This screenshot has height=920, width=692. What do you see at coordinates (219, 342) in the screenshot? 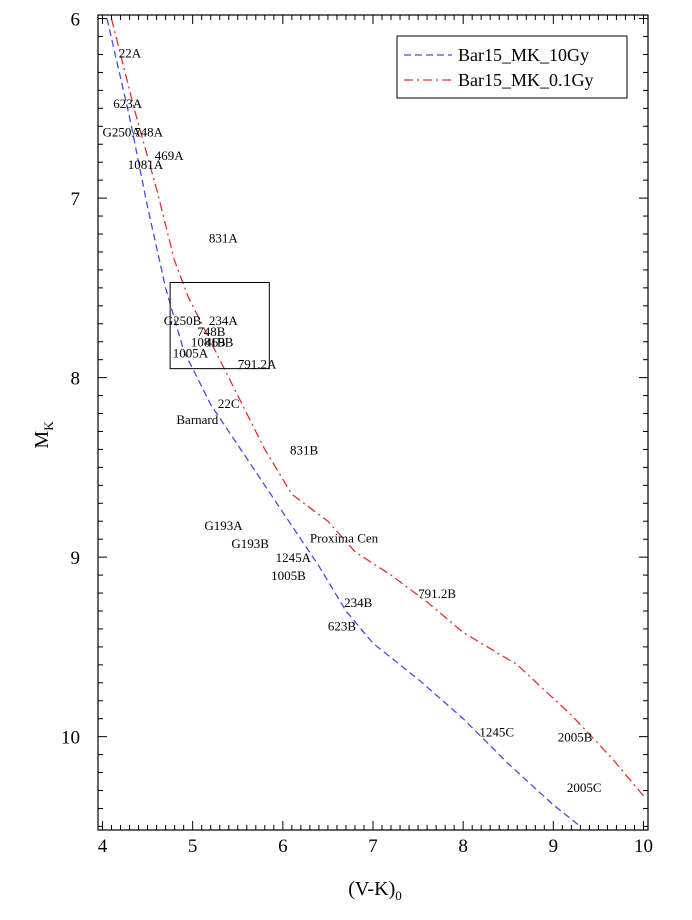
I see `star-label: 469B` at bounding box center [219, 342].